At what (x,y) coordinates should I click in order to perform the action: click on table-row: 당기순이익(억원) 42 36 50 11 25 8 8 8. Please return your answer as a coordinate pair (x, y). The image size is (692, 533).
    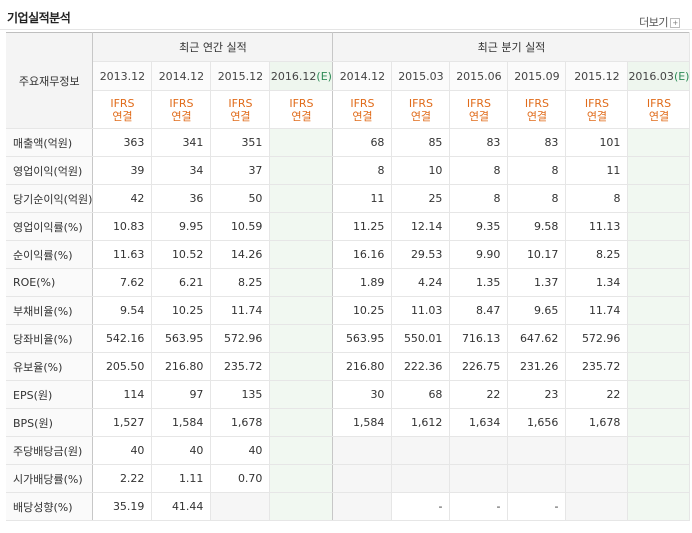
    Looking at the image, I should click on (348, 198).